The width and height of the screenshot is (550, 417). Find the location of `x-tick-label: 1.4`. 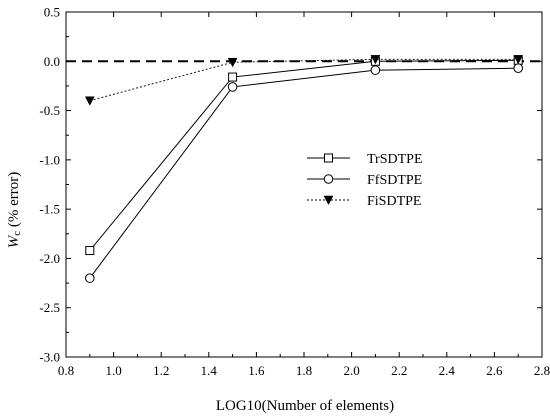

x-tick-label: 1.4 is located at coordinates (209, 370).